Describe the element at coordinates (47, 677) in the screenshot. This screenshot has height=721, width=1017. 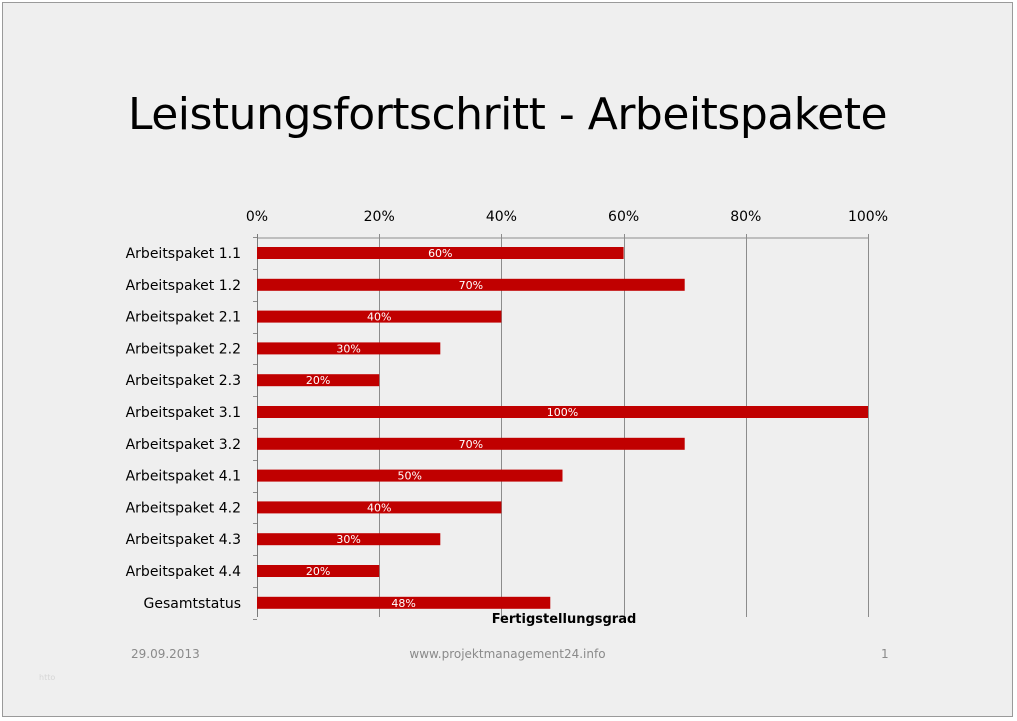
I see `watermark-text: htto` at that location.